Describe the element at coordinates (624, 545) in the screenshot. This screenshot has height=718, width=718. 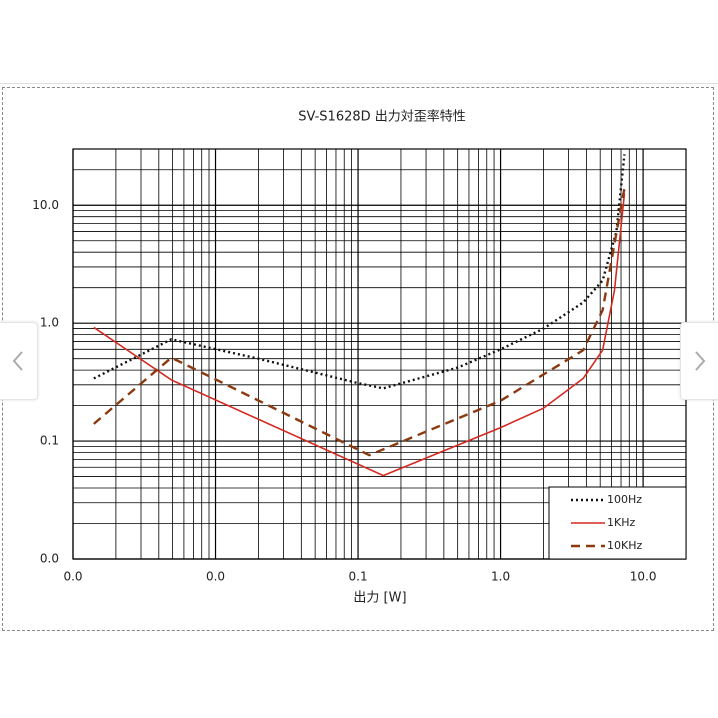
I see `legend-label: 10KHz` at that location.